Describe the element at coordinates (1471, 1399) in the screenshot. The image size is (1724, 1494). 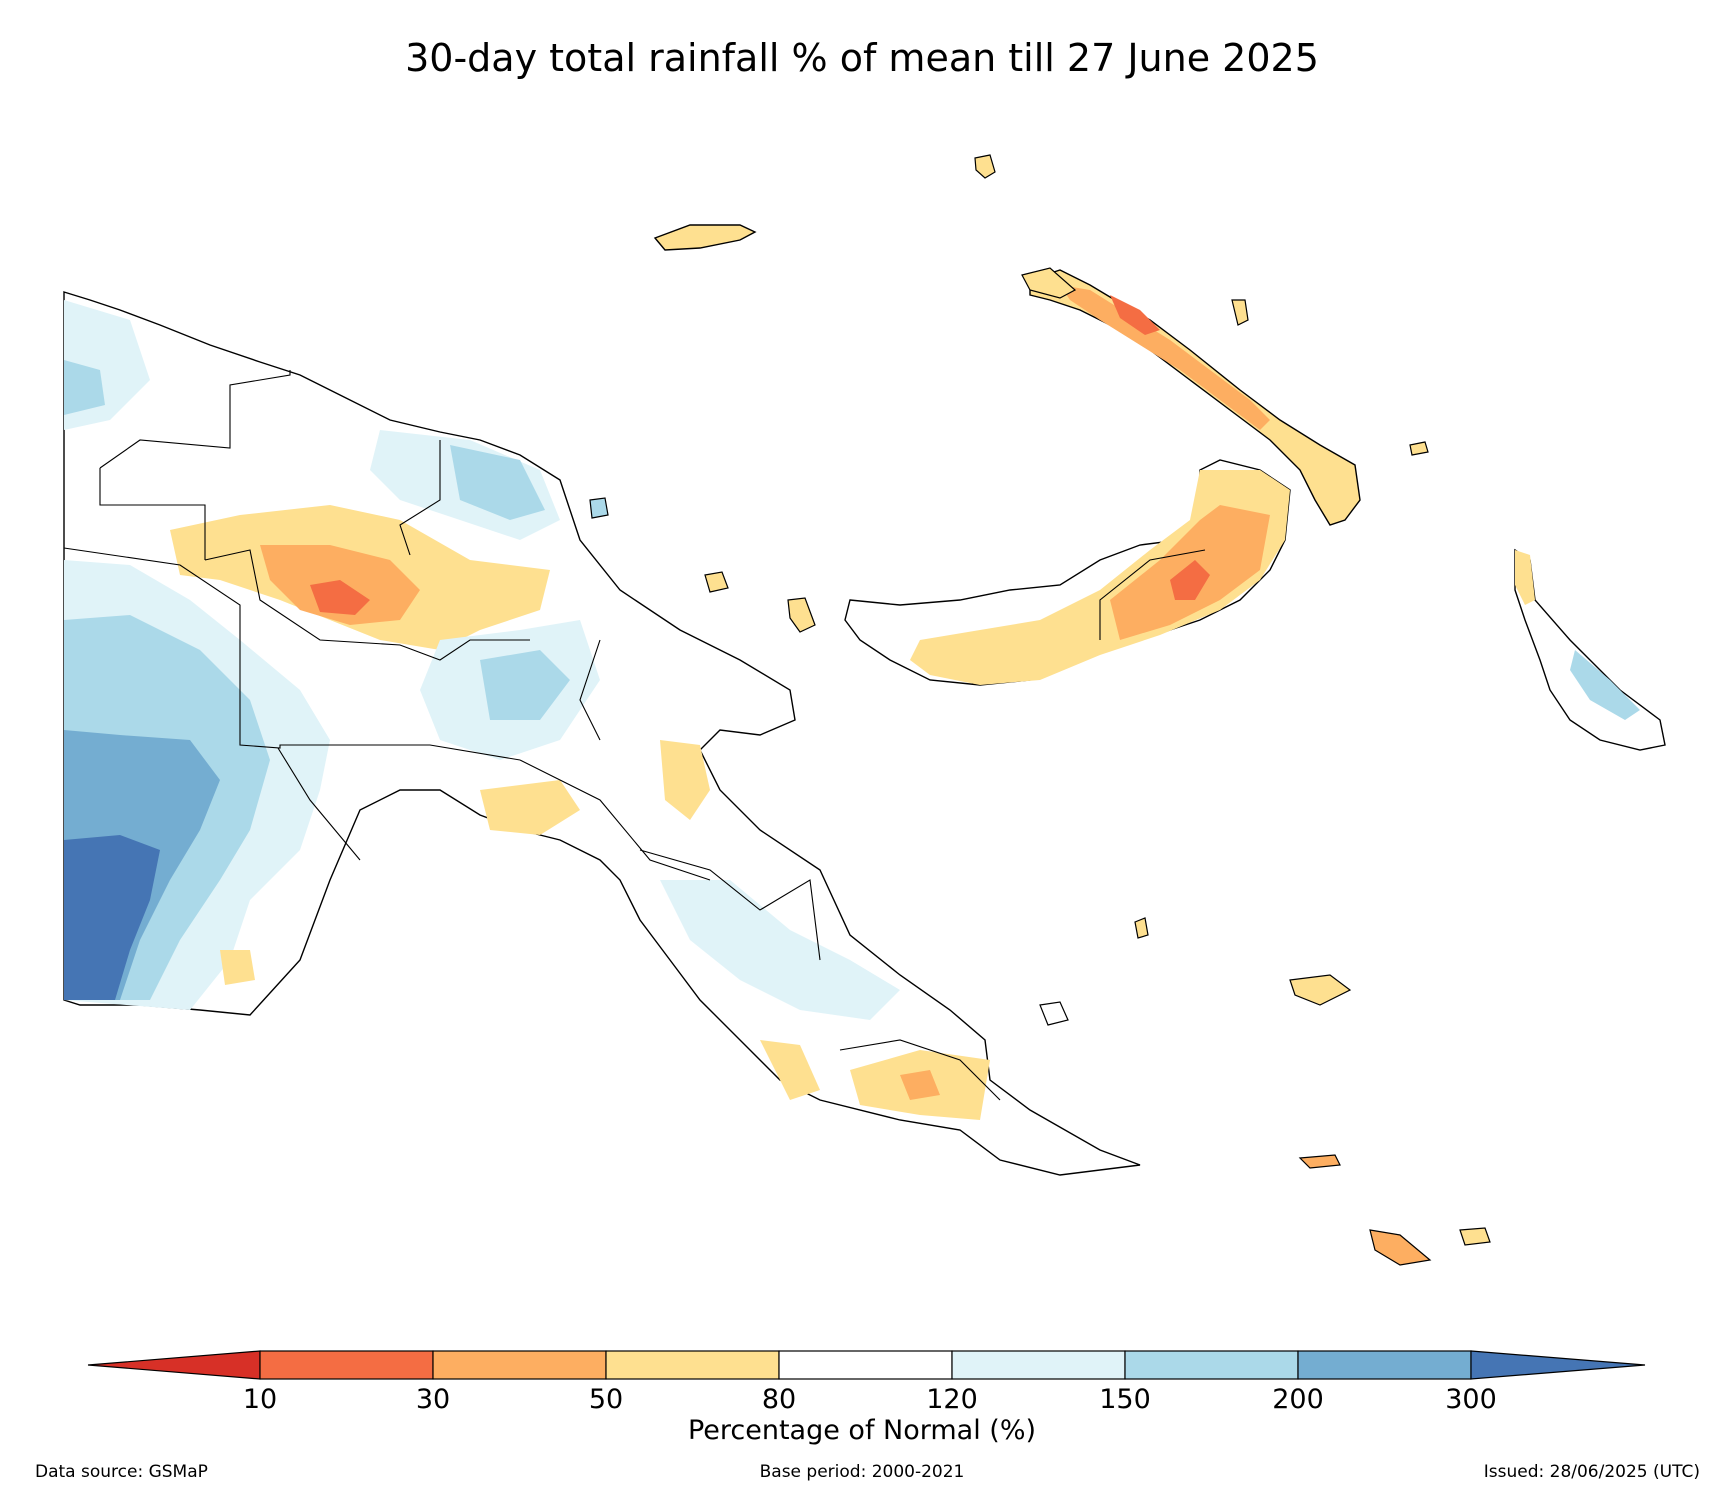
I see `colorbar-tick-label: 300` at that location.